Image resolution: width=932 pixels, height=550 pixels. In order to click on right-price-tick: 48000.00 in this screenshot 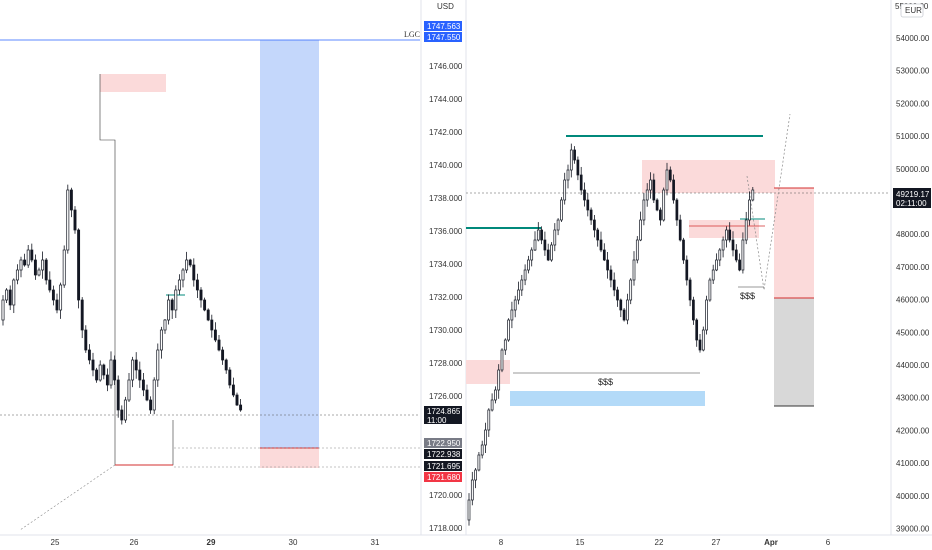, I will do `click(913, 234)`.